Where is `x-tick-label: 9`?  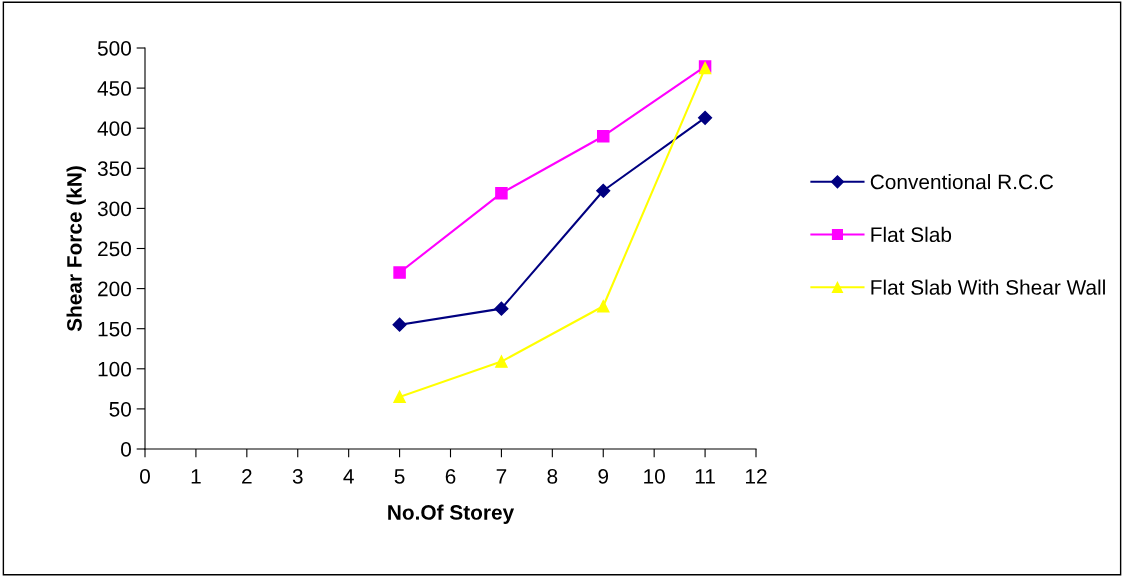
x-tick-label: 9 is located at coordinates (603, 476).